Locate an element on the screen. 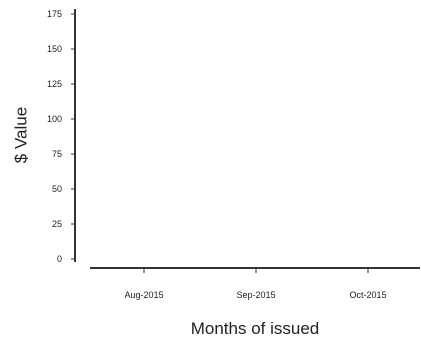  y-axis-title: $ Value is located at coordinates (20, 135).